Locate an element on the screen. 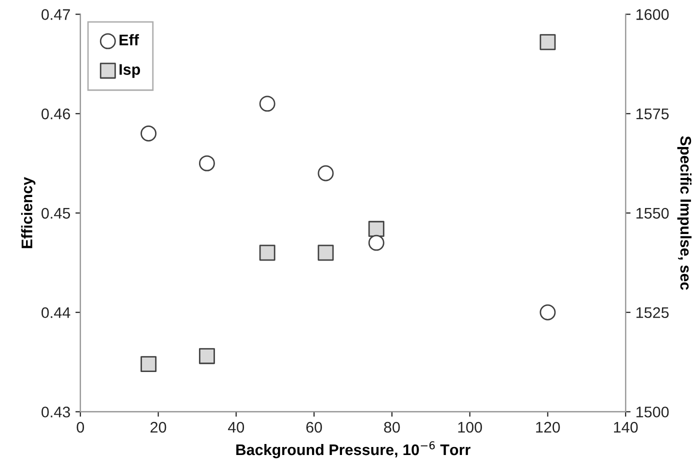  legend-label: Isp is located at coordinates (130, 71).